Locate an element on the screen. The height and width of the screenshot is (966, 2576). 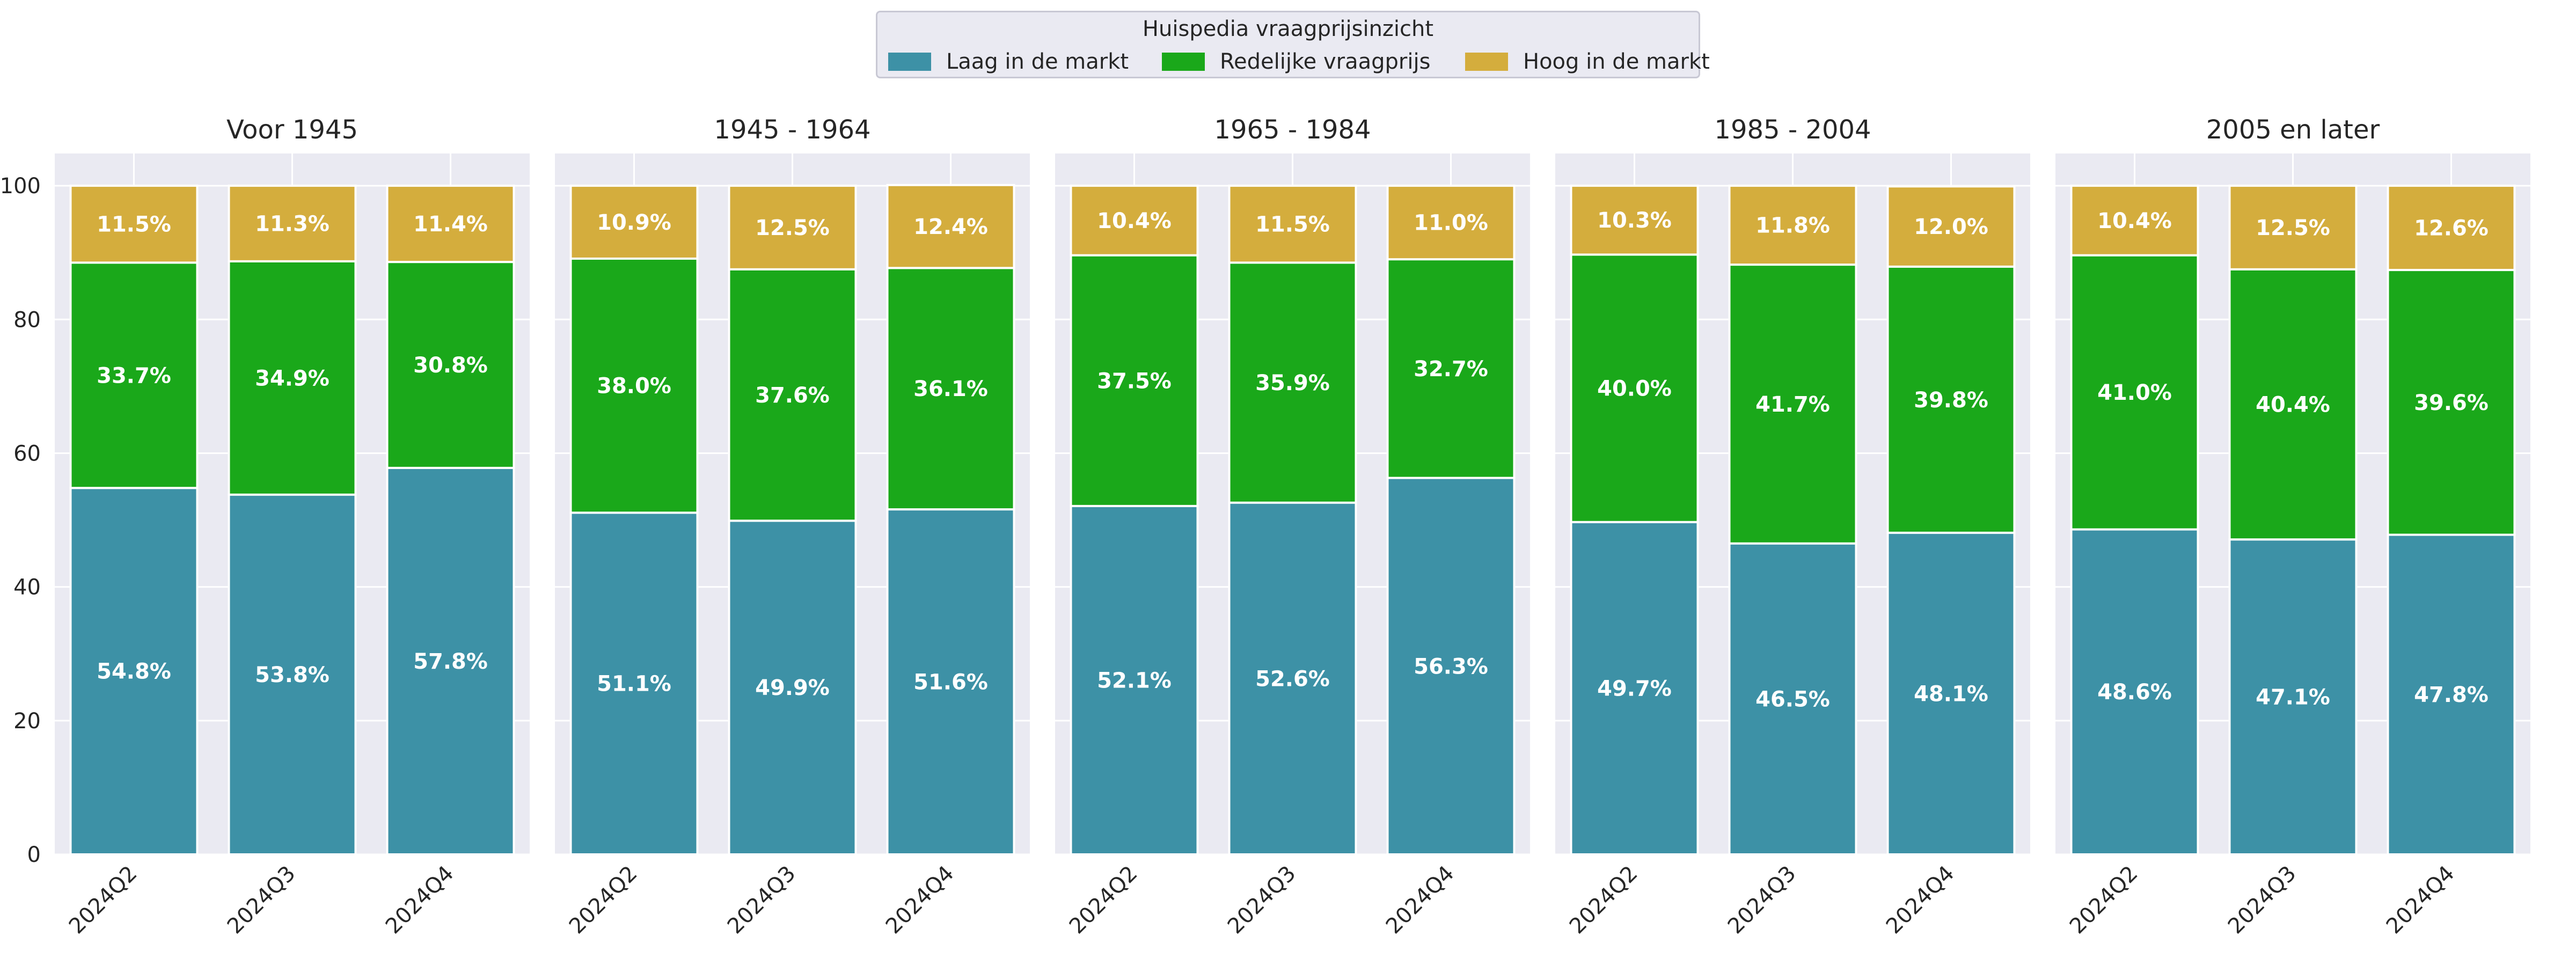
data-label: 47.1% is located at coordinates (2293, 697).